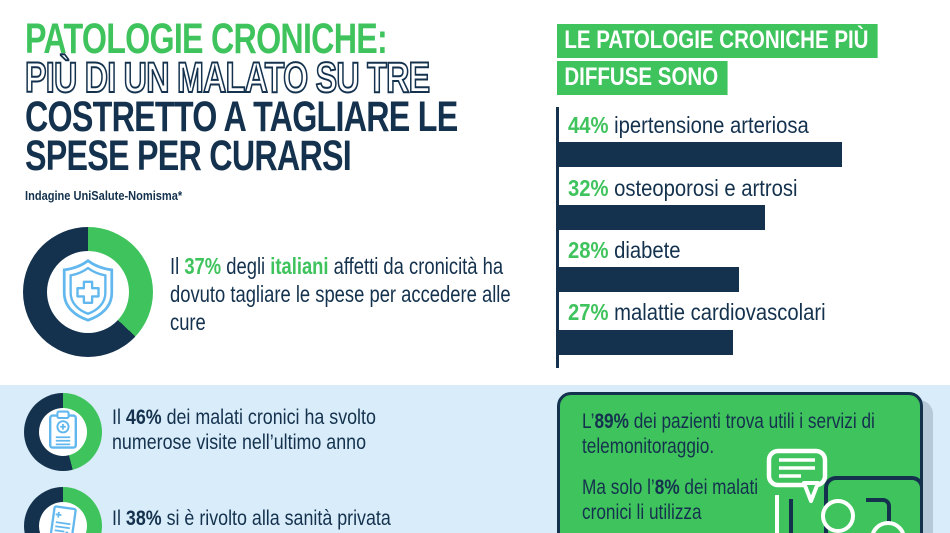 The image size is (950, 533). What do you see at coordinates (203, 266) in the screenshot?
I see `main-stat-percent: 37%` at bounding box center [203, 266].